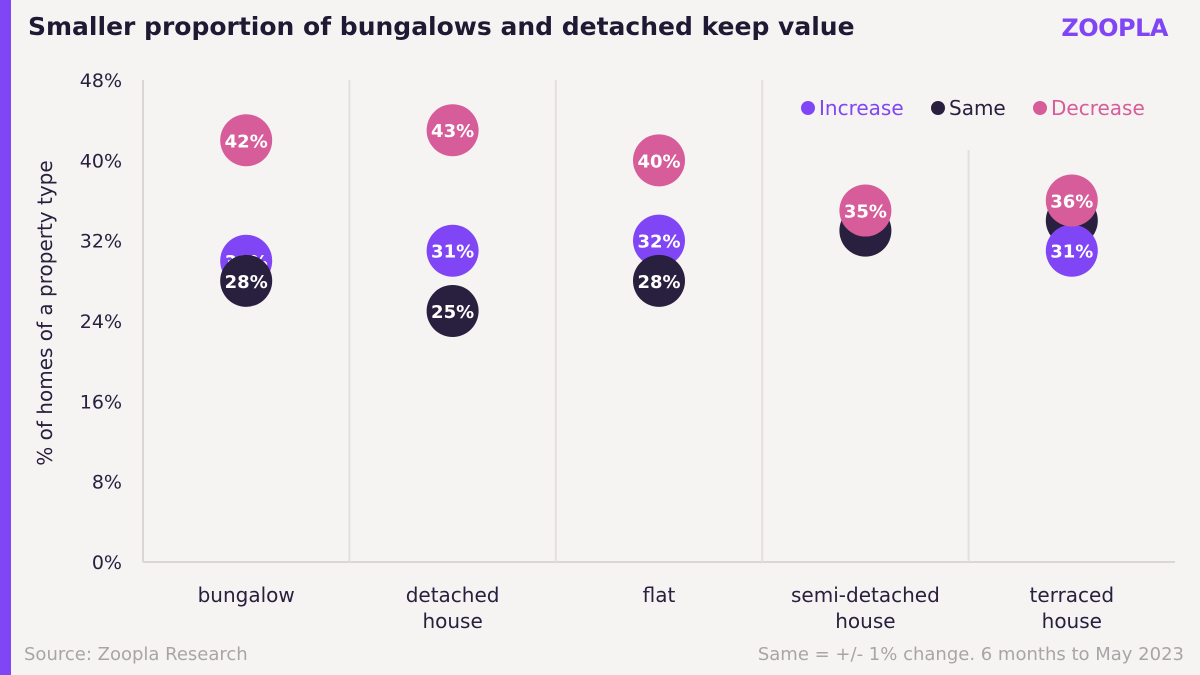 The height and width of the screenshot is (675, 1200). What do you see at coordinates (101, 81) in the screenshot?
I see `y-tick-label: 48%` at bounding box center [101, 81].